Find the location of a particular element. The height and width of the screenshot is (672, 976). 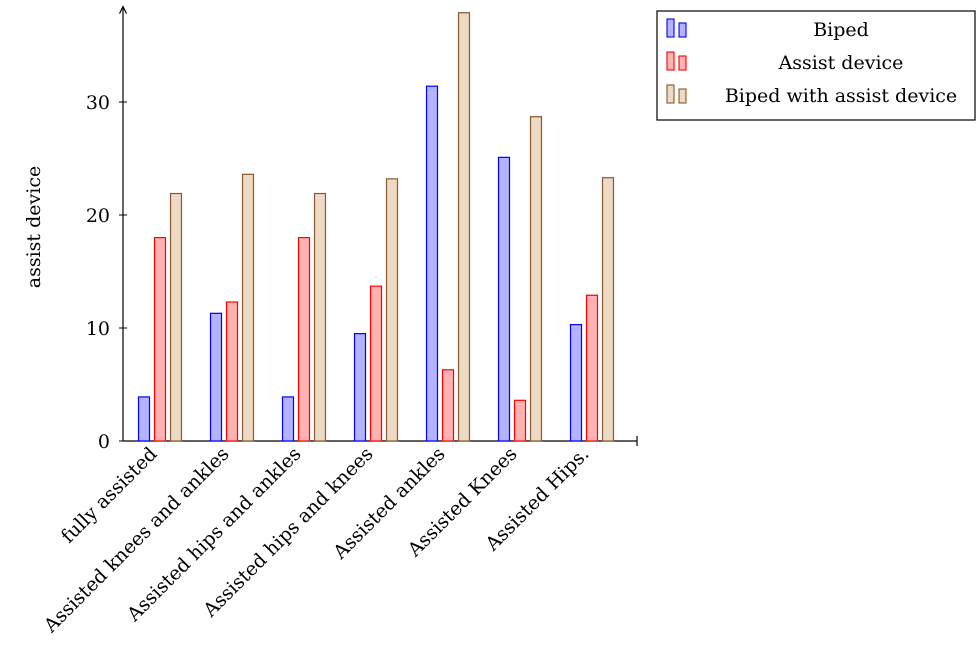

y-tick-label: 10 is located at coordinates (98, 329).